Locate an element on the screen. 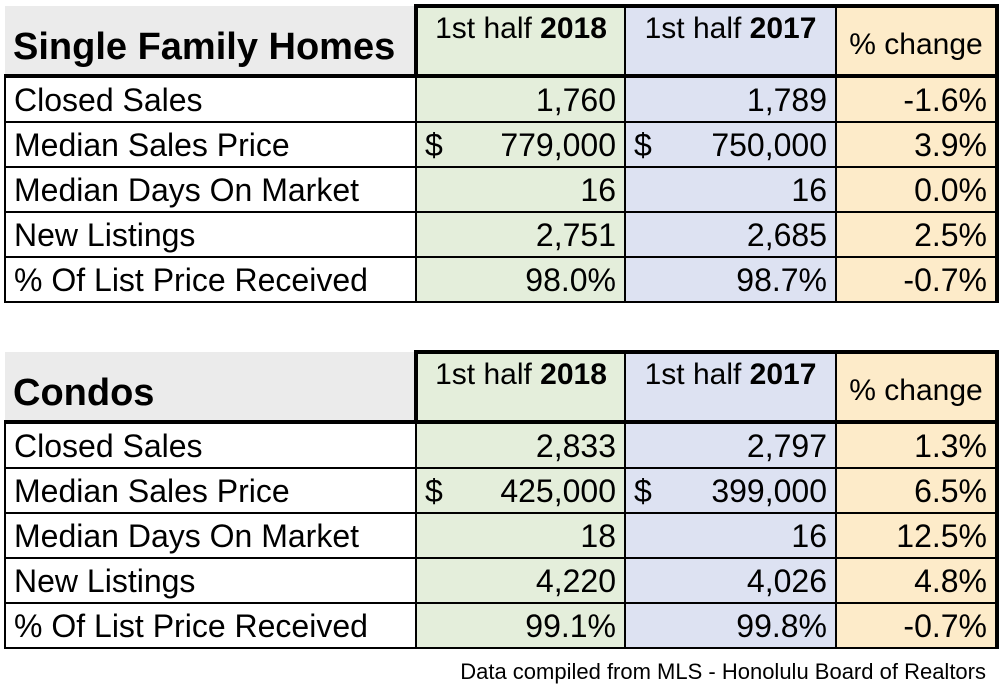  value-2018: 18 is located at coordinates (520, 535).